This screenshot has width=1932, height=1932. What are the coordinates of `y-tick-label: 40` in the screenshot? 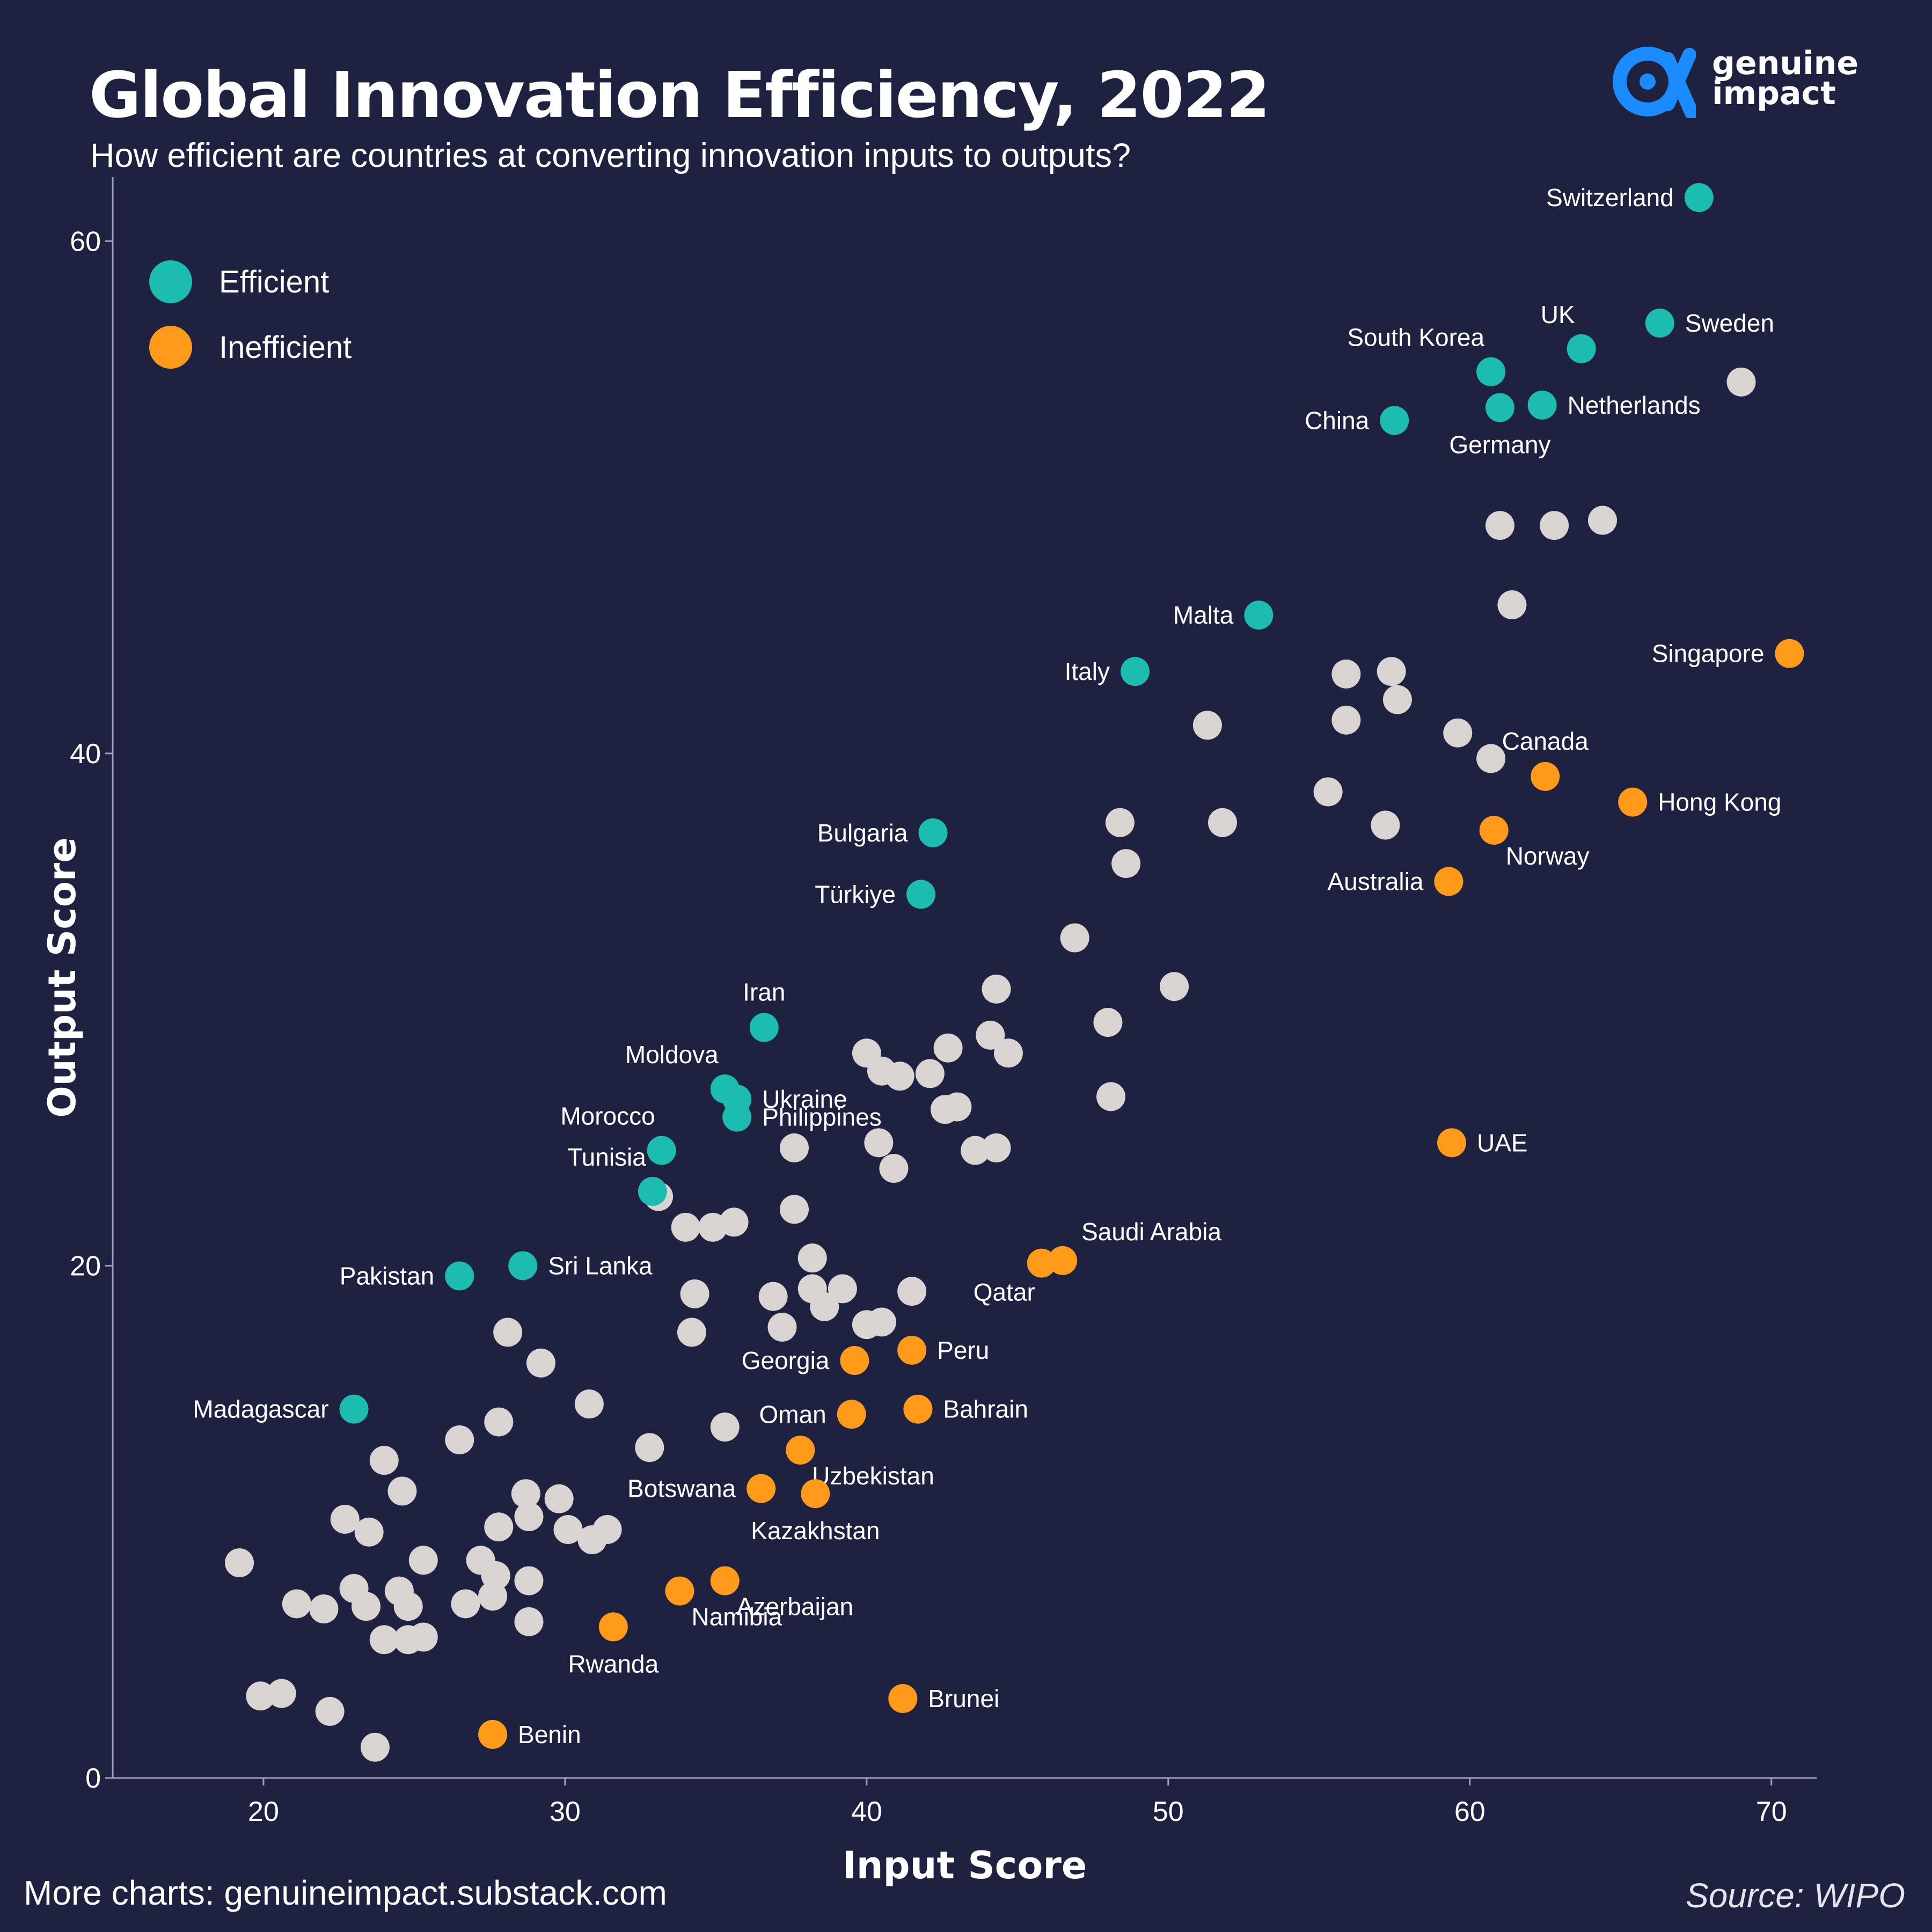 It's located at (85, 754).